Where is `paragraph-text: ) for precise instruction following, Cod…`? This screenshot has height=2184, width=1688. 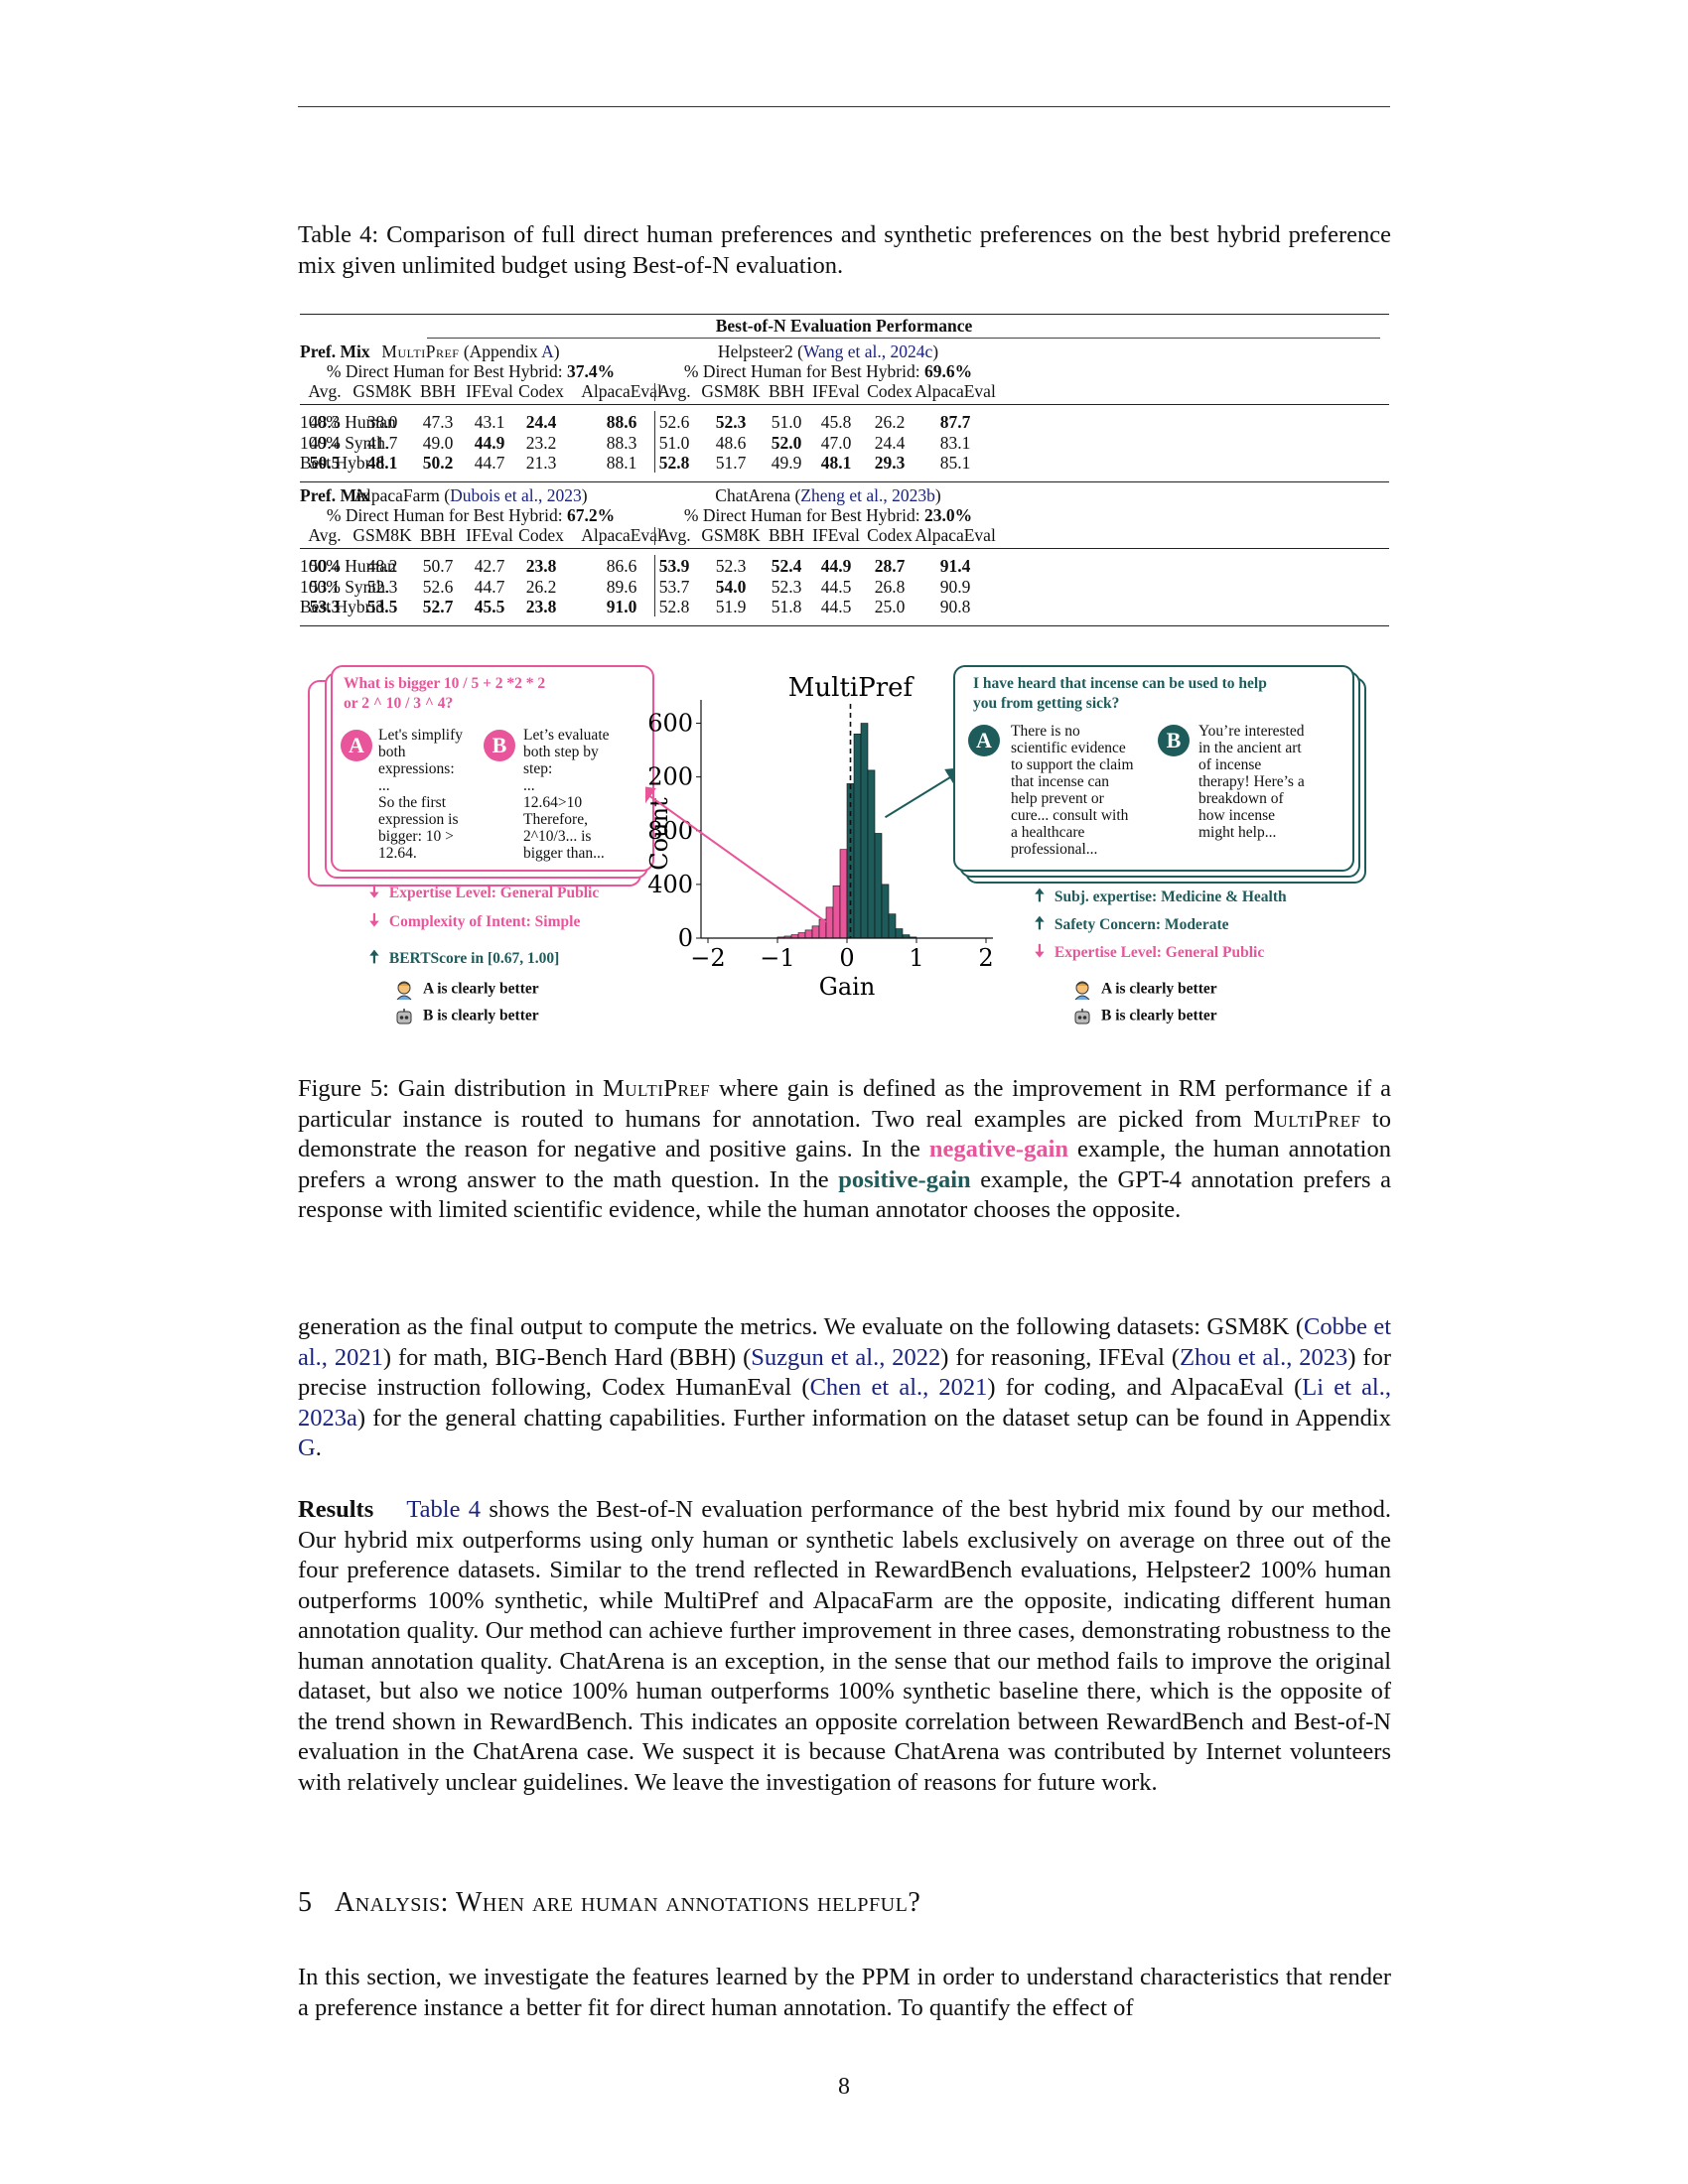 paragraph-text: ) for precise instruction following, Cod… is located at coordinates (845, 1372).